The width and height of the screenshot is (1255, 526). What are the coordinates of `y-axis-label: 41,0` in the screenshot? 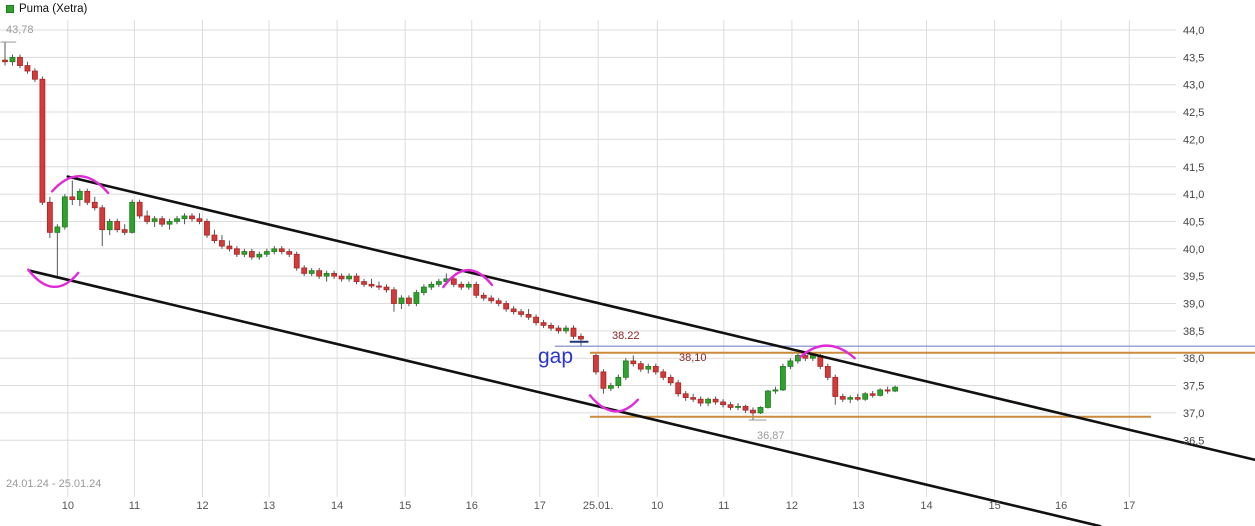 It's located at (1193, 195).